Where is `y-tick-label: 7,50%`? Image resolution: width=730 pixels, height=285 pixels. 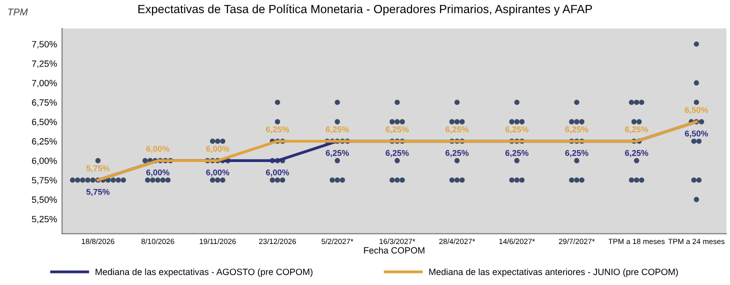 y-tick-label: 7,50% is located at coordinates (44, 44).